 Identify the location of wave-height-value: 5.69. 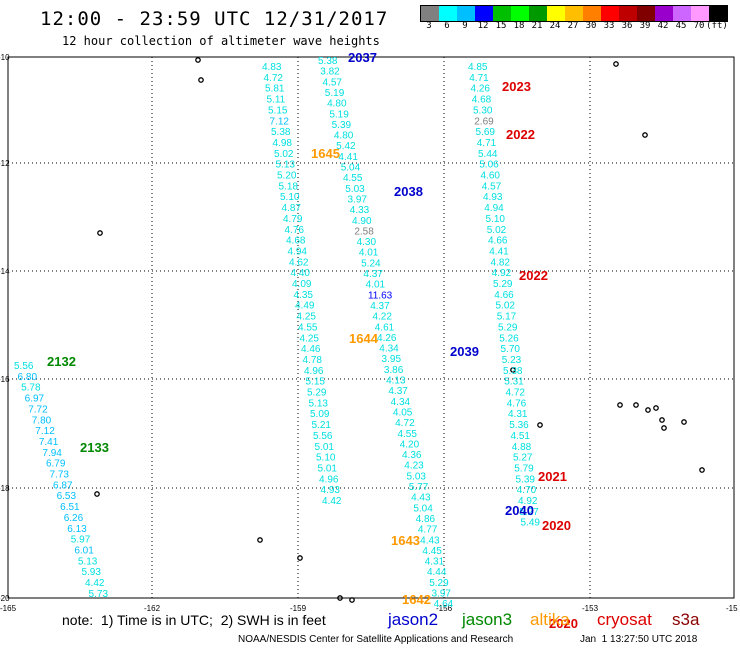
(486, 132).